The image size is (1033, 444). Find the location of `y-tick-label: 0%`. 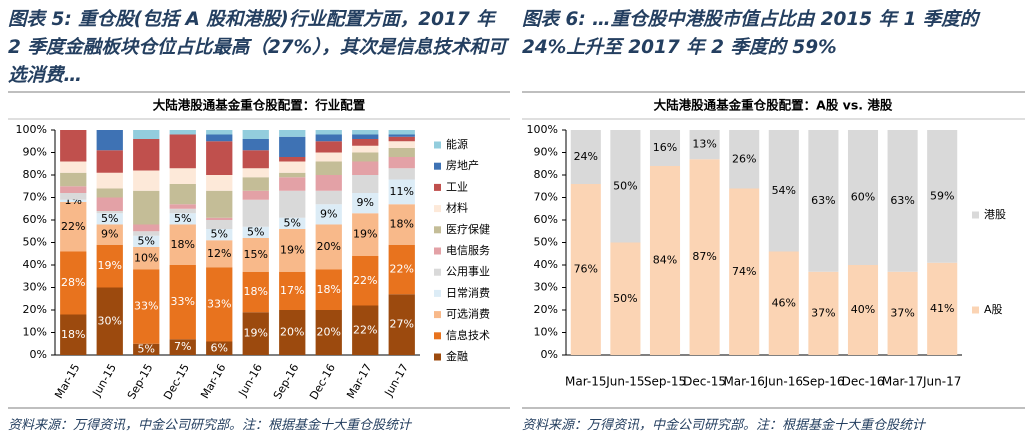

y-tick-label: 0% is located at coordinates (549, 354).